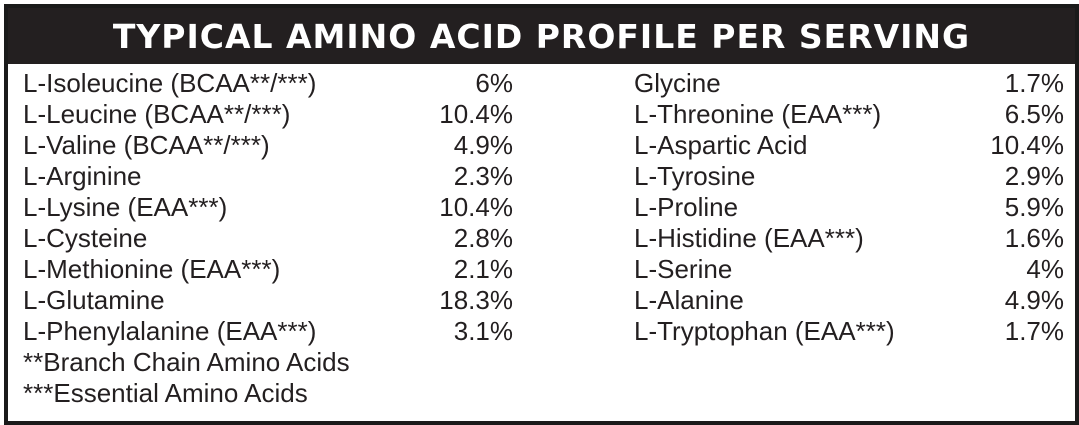 Image resolution: width=1079 pixels, height=425 pixels. I want to click on amino-name: L-Isoleucine (BCAA**/***), so click(170, 83).